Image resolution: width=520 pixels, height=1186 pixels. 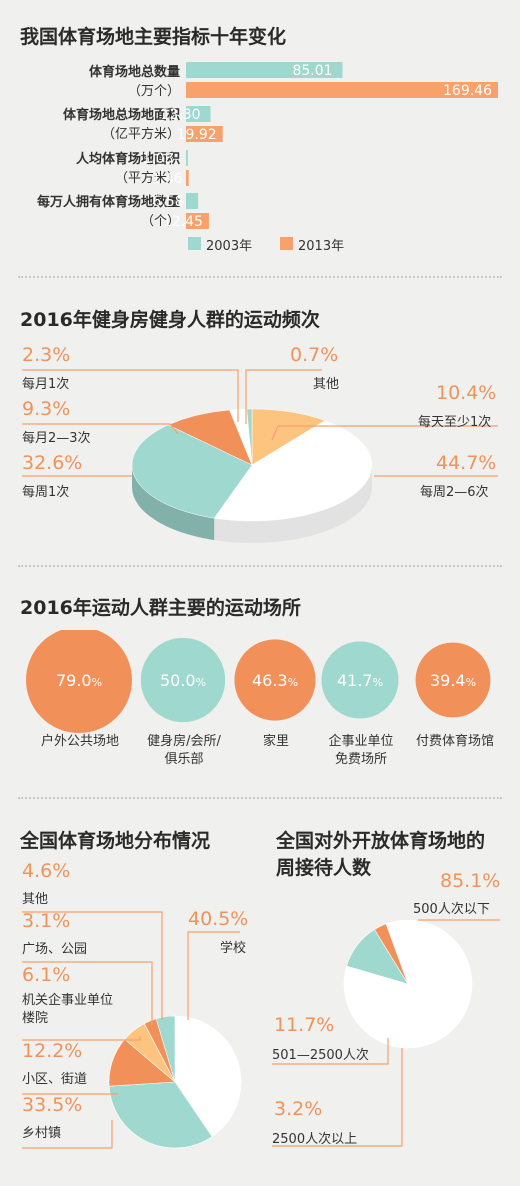 I want to click on distribution-pie-chart, so click(x=132, y=1030).